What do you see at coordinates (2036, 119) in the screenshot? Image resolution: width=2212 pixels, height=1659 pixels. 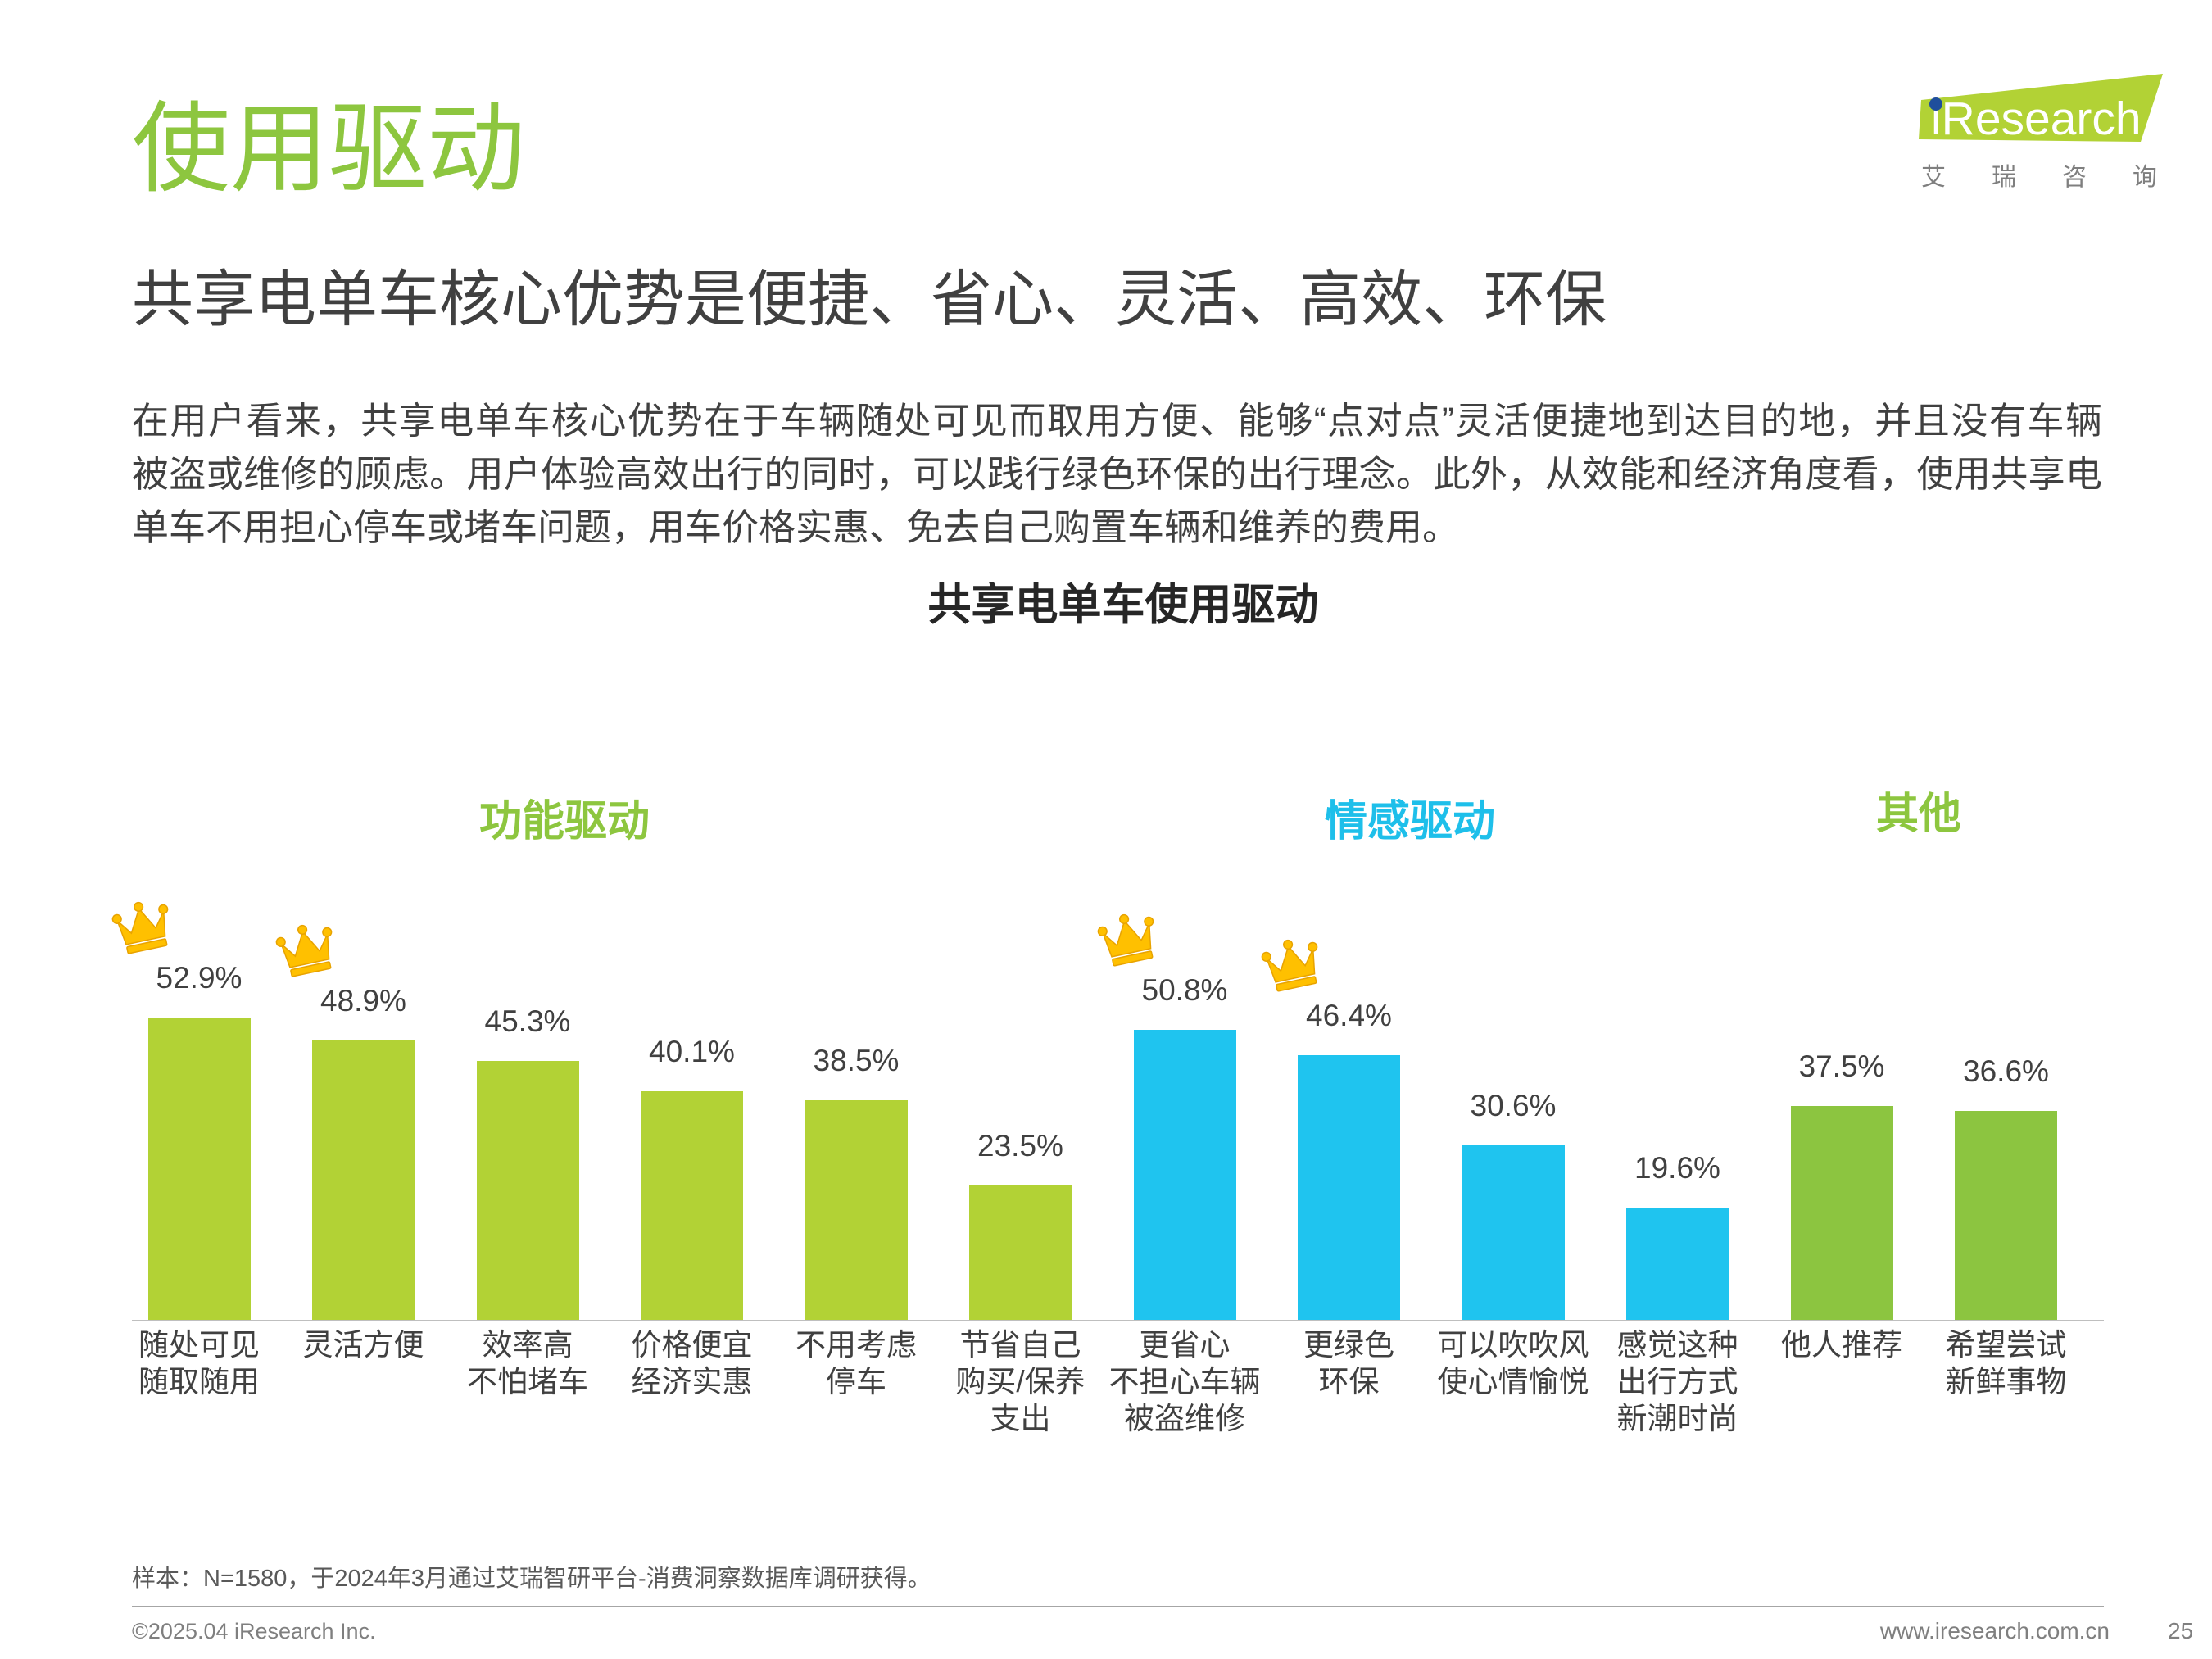 I see `logo-wordmark: iResearch` at bounding box center [2036, 119].